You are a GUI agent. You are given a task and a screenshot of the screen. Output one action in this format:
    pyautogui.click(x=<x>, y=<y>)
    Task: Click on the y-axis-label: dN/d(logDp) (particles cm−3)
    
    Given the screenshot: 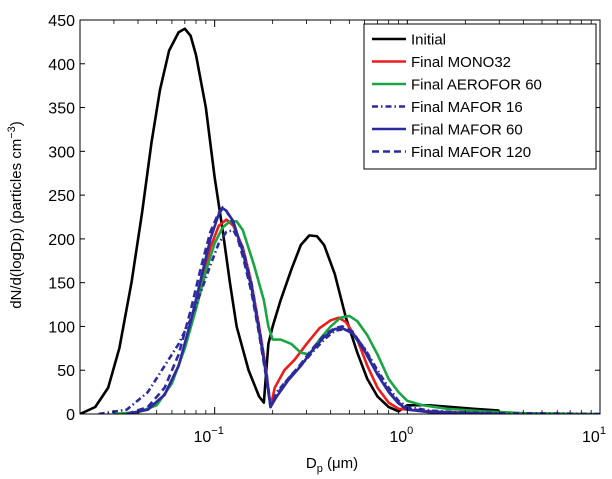 What is the action you would take?
    pyautogui.click(x=15, y=215)
    